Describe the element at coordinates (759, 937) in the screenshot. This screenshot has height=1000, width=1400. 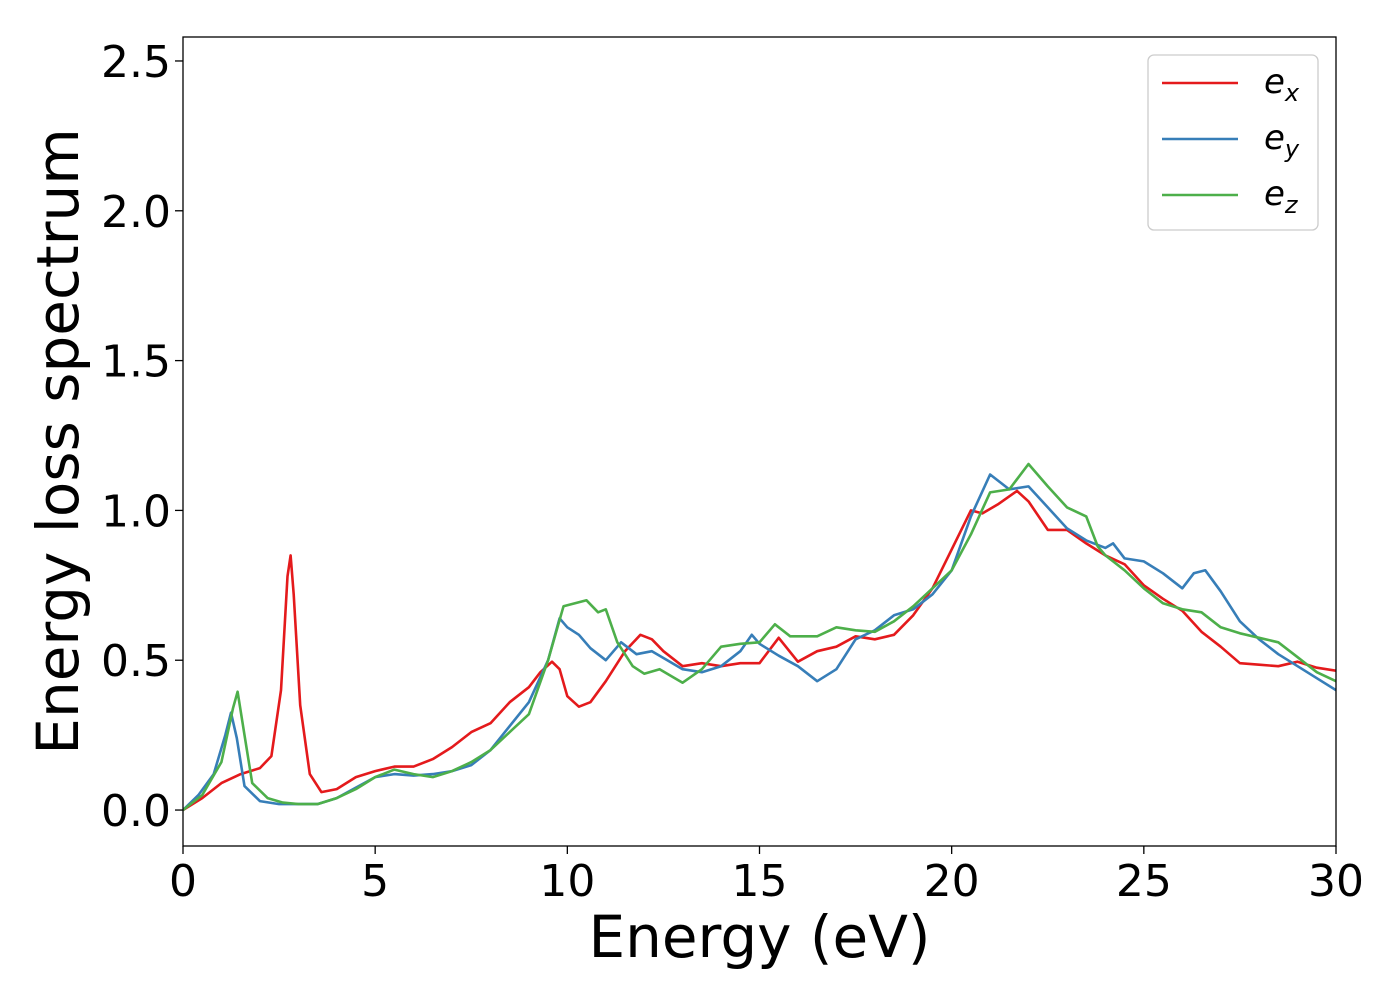
I see `x-axis-title: Energy (eV)` at that location.